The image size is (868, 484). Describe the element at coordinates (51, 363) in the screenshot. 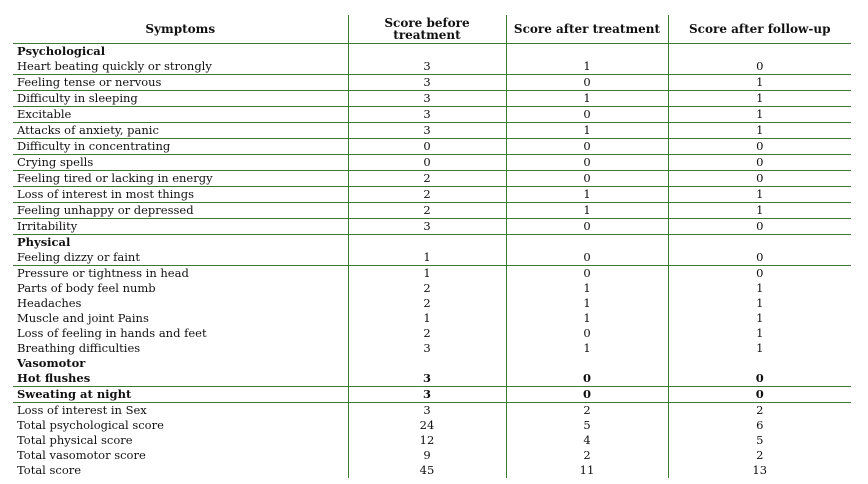

I see `section-label: Vasomotor` at that location.